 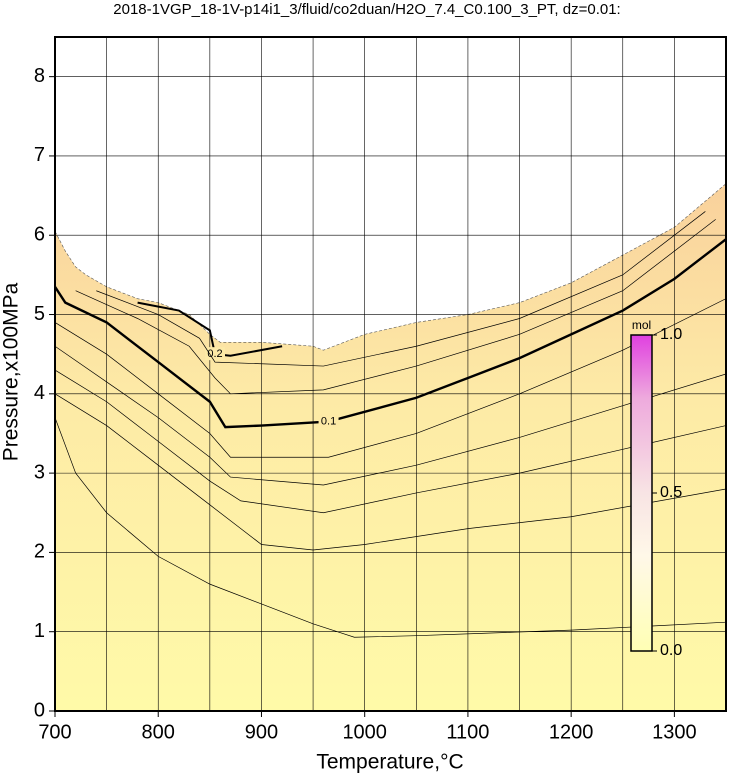 What do you see at coordinates (39, 631) in the screenshot?
I see `y-tick-label: 1` at bounding box center [39, 631].